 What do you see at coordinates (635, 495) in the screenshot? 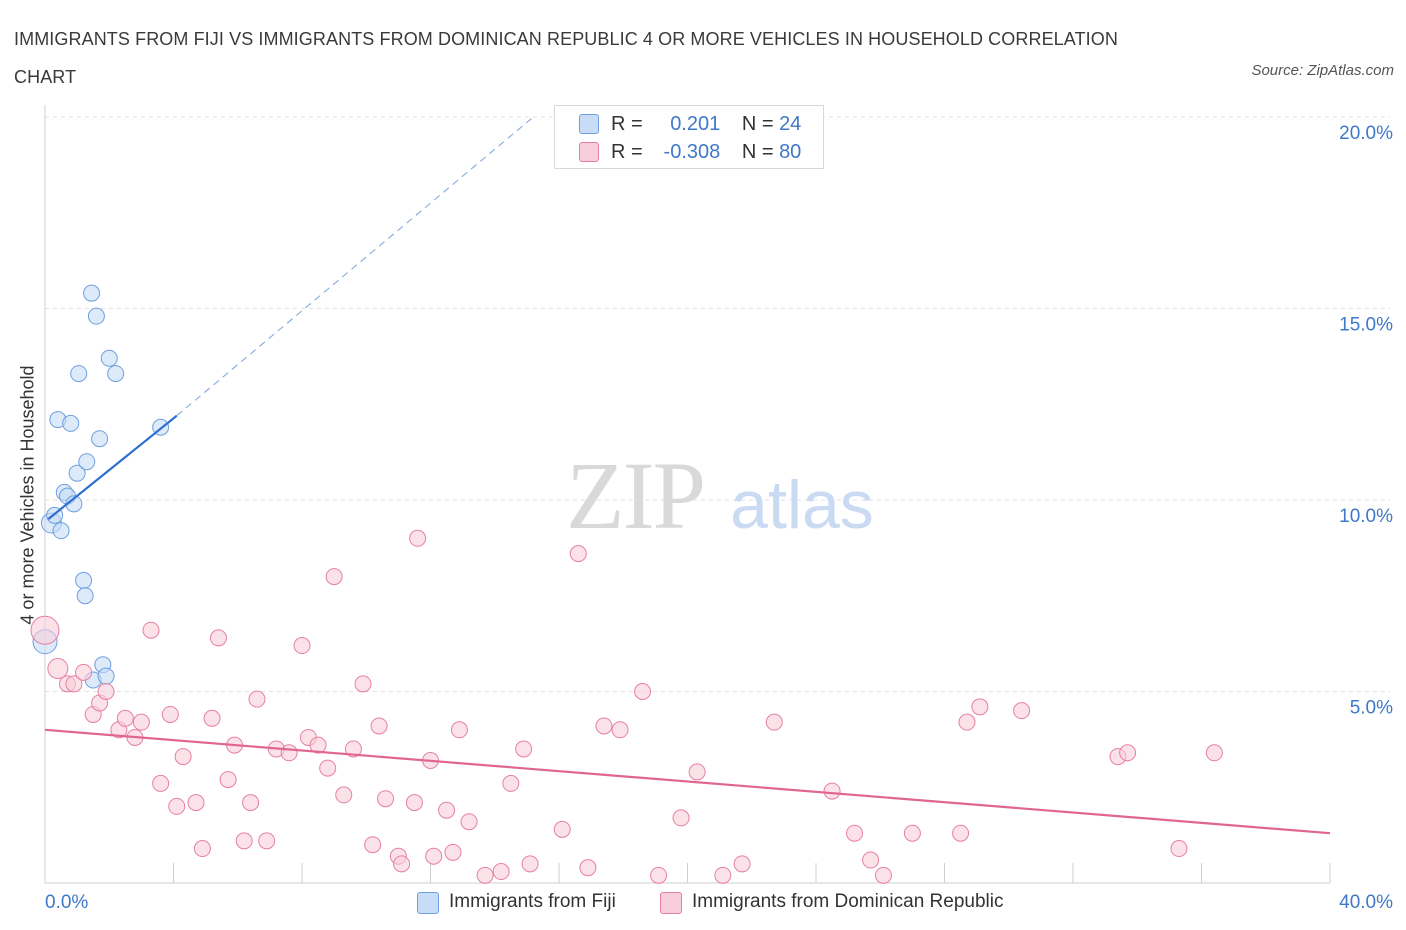
I see `watermark-zip: ZIP` at bounding box center [635, 495].